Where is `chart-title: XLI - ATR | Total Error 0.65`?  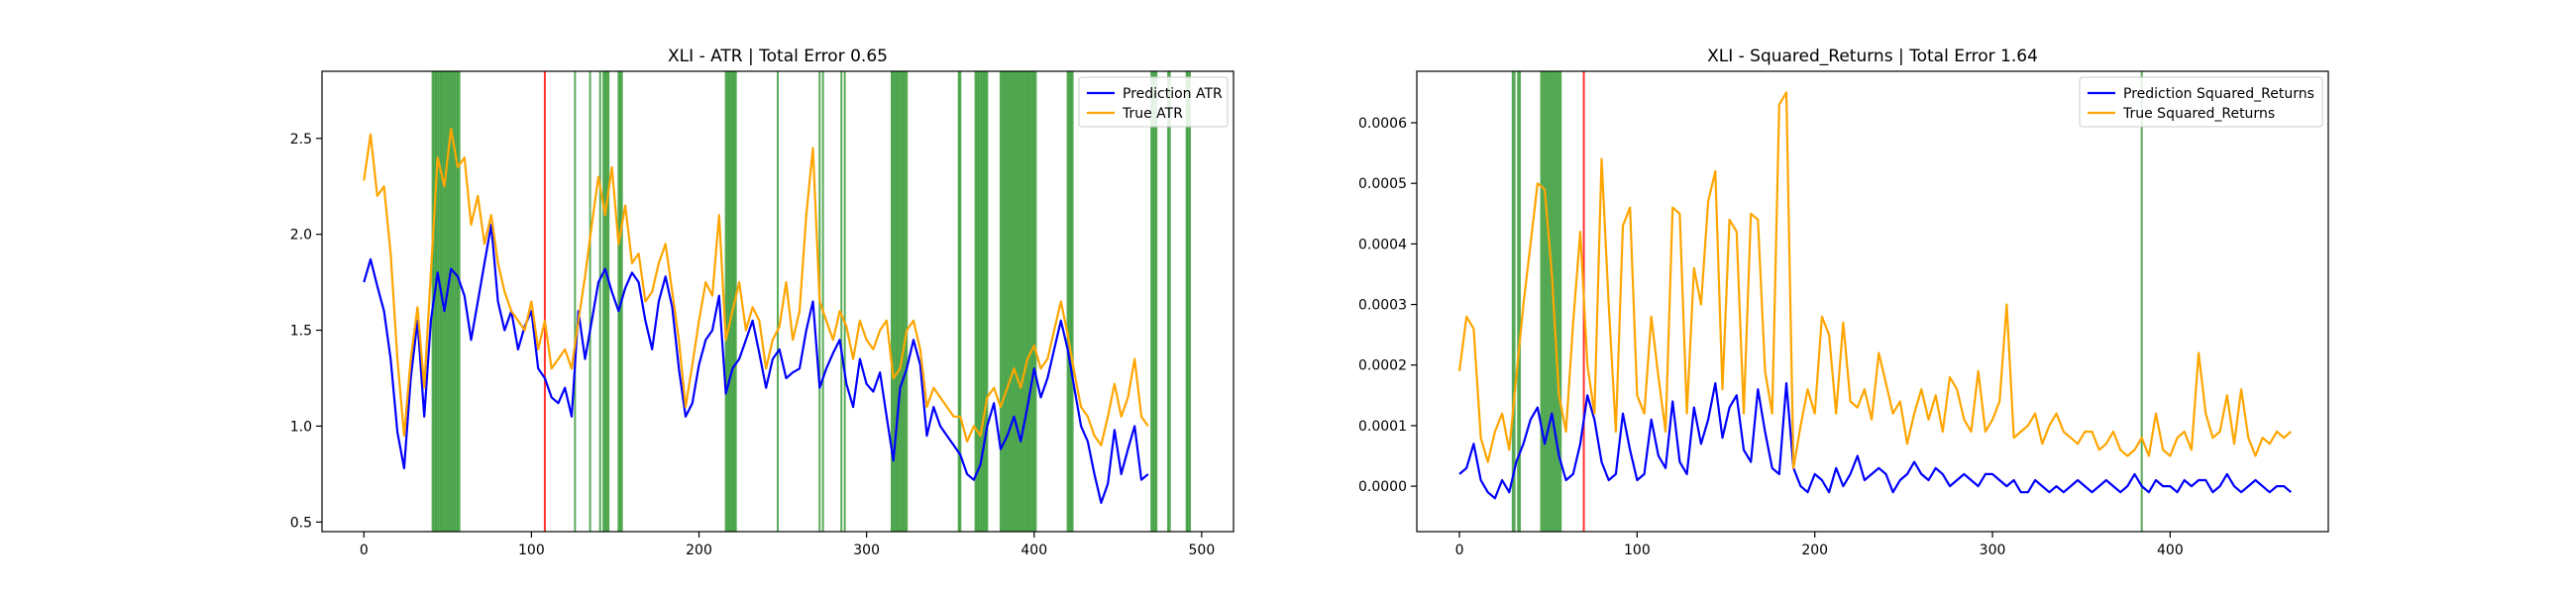 chart-title: XLI - ATR | Total Error 0.65 is located at coordinates (778, 56).